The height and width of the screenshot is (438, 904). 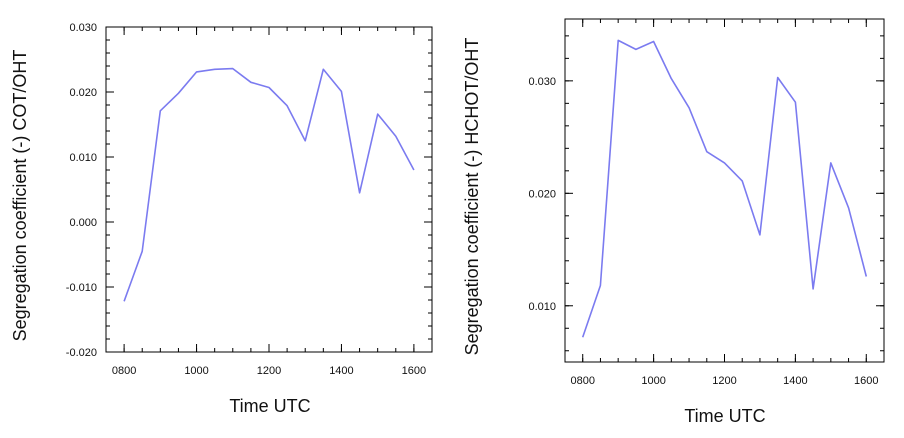 What do you see at coordinates (81, 353) in the screenshot?
I see `y-tick-label: -0.020` at bounding box center [81, 353].